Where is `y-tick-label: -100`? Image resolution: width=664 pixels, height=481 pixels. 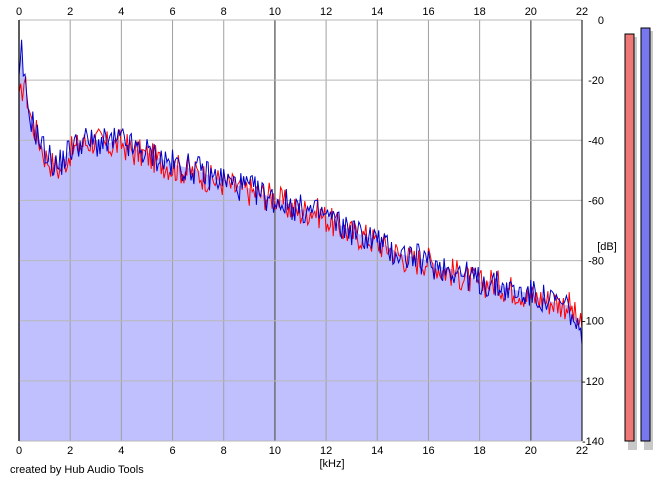 y-tick-label: -100 is located at coordinates (593, 322).